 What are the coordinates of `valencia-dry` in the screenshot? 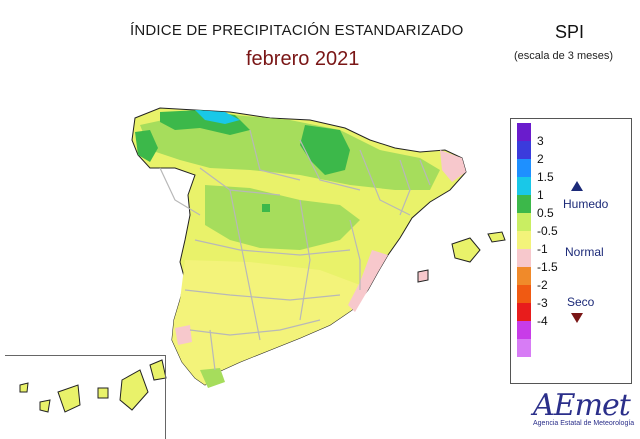 It's located at (368, 281).